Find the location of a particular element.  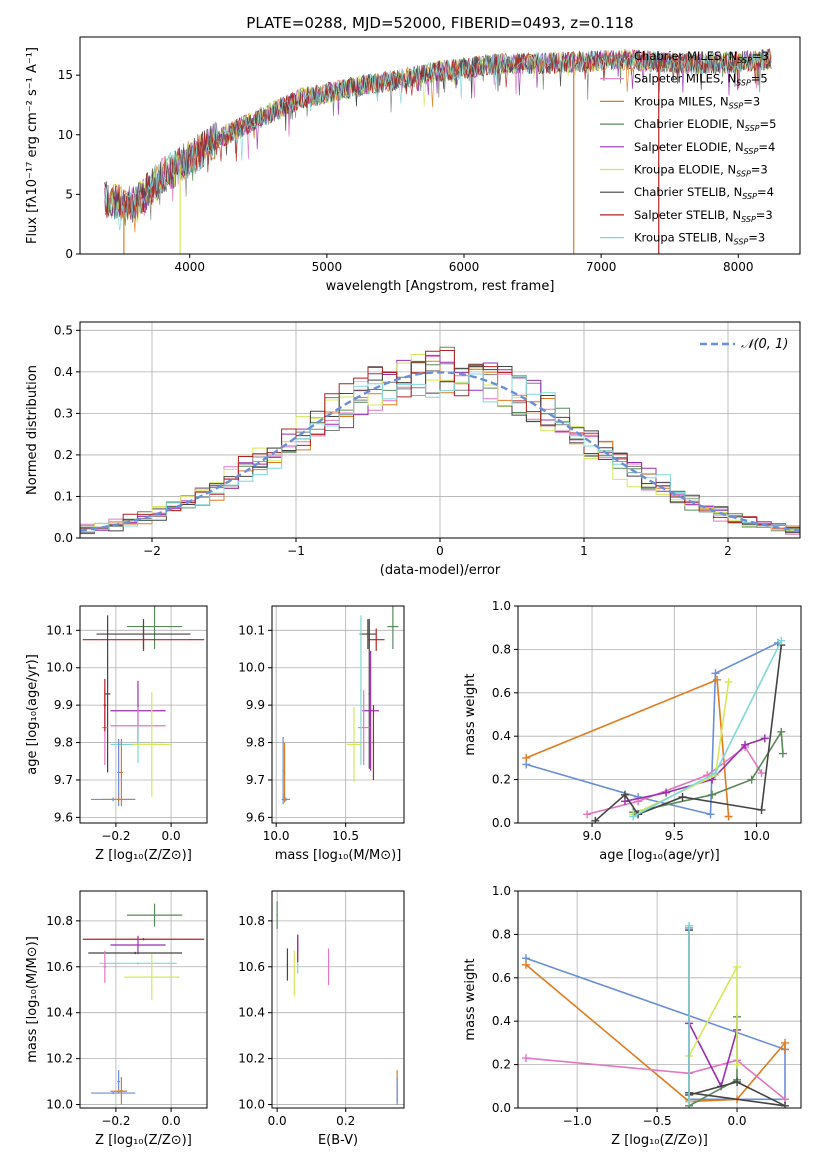

legend-label-text: Salpeter MILES, N is located at coordinates (685, 79).